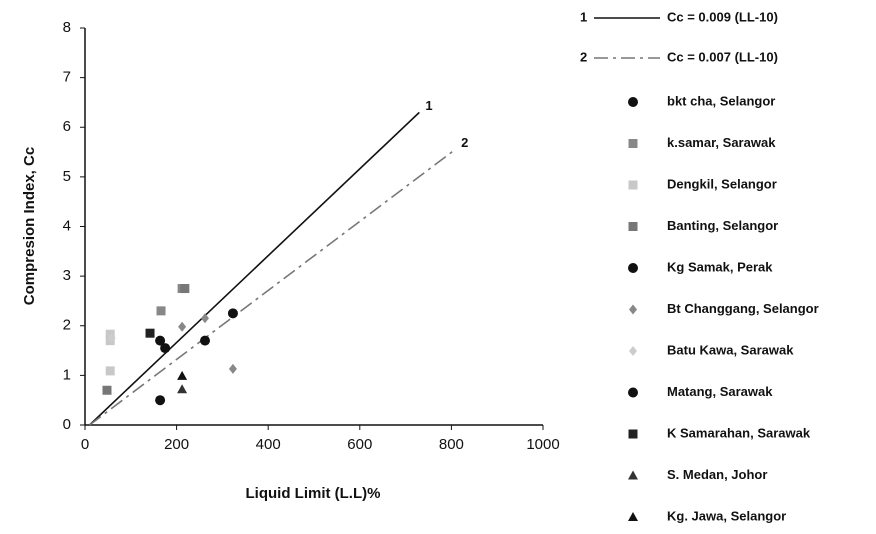  What do you see at coordinates (67, 225) in the screenshot?
I see `y-tick-label: 4` at bounding box center [67, 225].